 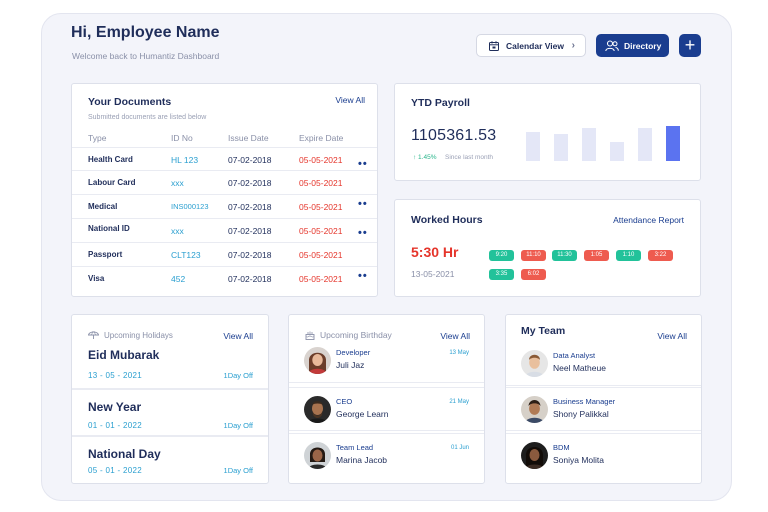 What do you see at coordinates (535, 45) in the screenshot?
I see `calendar-view-label: Calendar View` at bounding box center [535, 45].